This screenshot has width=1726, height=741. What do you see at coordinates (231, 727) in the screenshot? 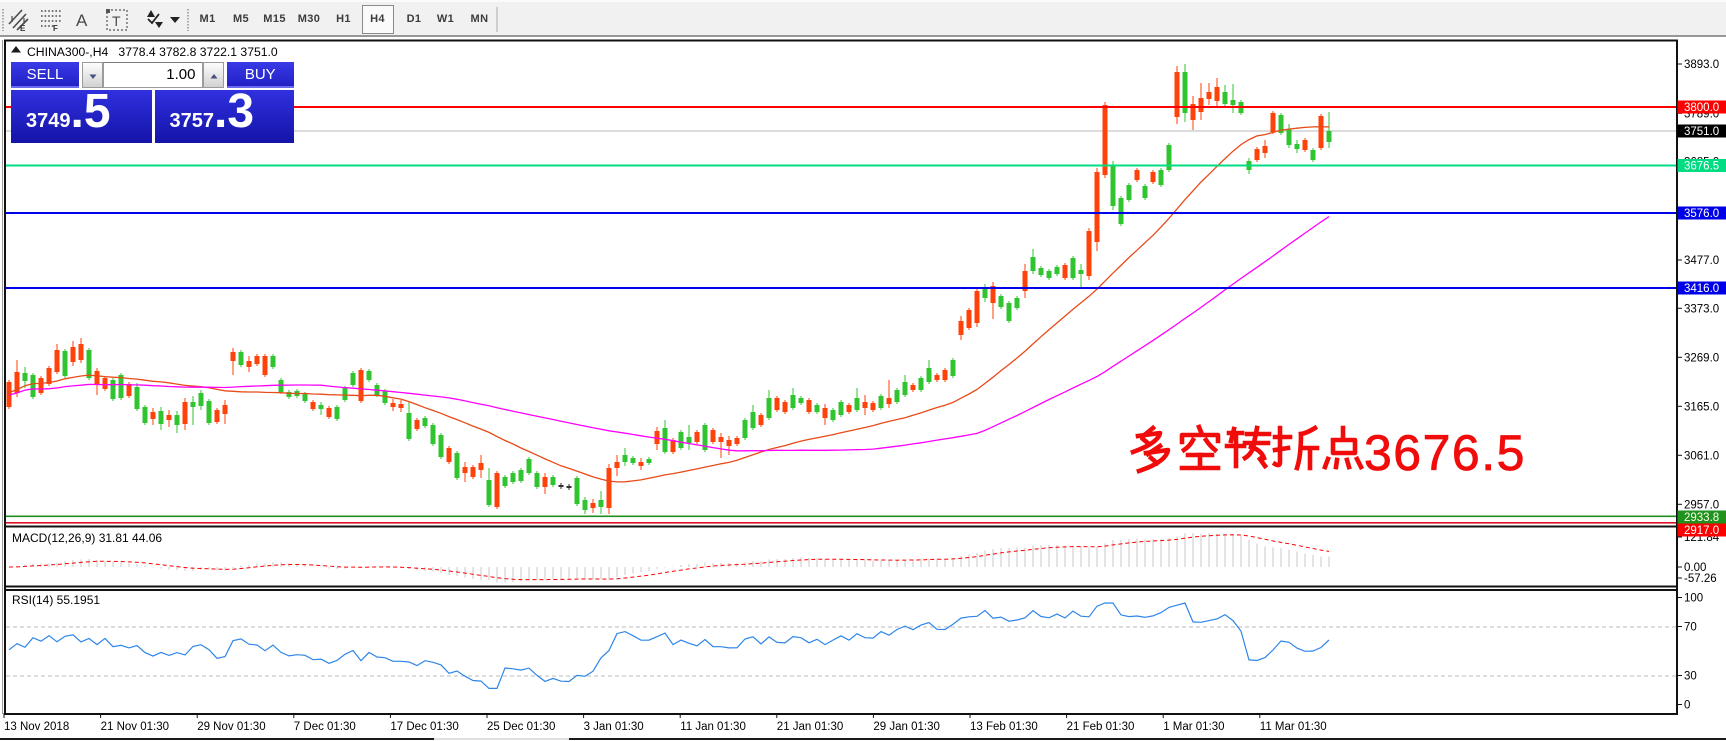
I see `svg-text: 29 Nov 01:30` at bounding box center [231, 727].